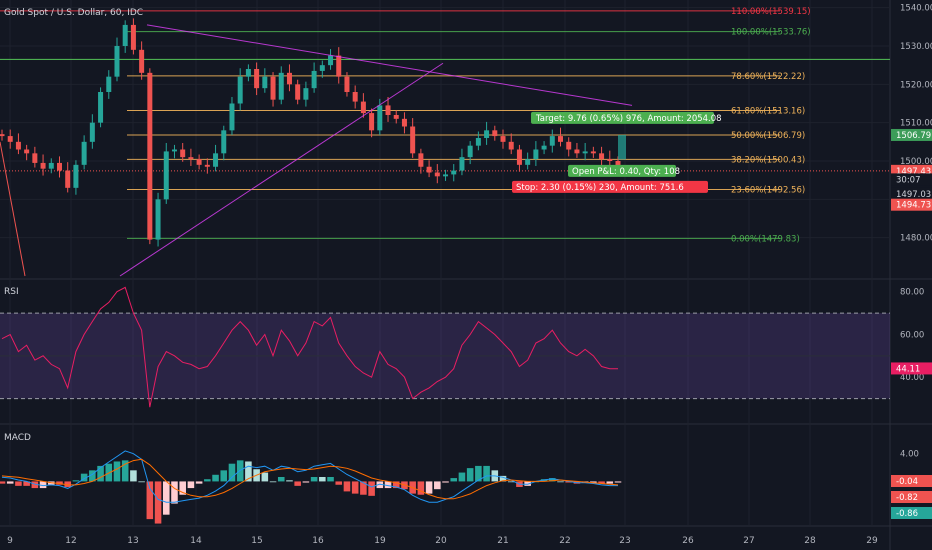 Image resolution: width=932 pixels, height=550 pixels. Describe the element at coordinates (768, 136) in the screenshot. I see `fib-level-label: 50.00%(1506.79)` at that location.